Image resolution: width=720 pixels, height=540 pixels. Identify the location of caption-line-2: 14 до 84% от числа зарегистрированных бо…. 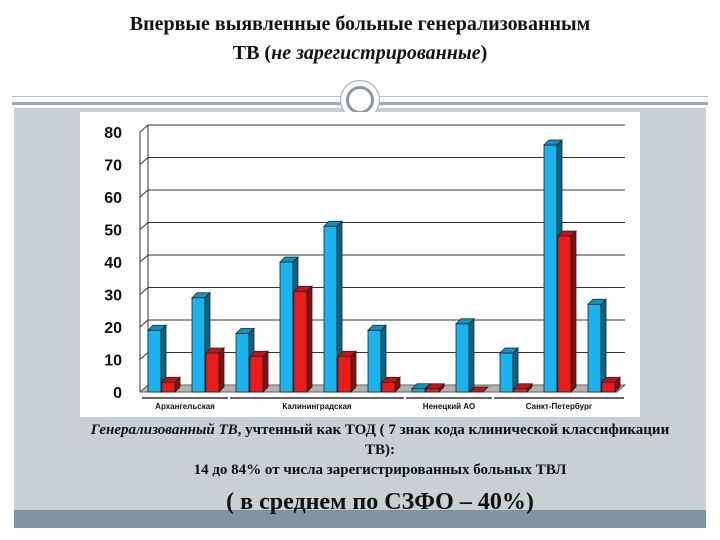
(380, 470).